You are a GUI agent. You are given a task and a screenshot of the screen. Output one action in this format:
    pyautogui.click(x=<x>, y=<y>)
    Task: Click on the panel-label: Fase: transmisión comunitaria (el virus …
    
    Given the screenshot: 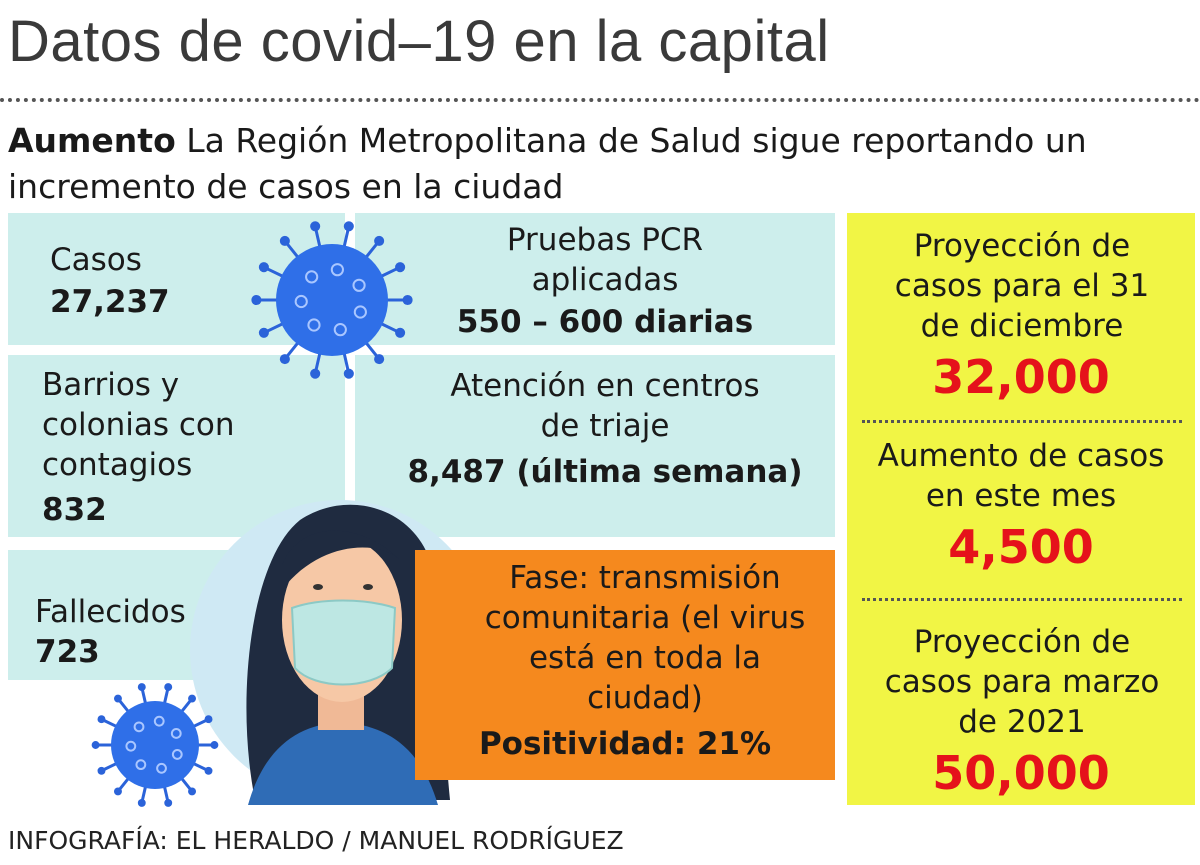 What is the action you would take?
    pyautogui.click(x=645, y=638)
    